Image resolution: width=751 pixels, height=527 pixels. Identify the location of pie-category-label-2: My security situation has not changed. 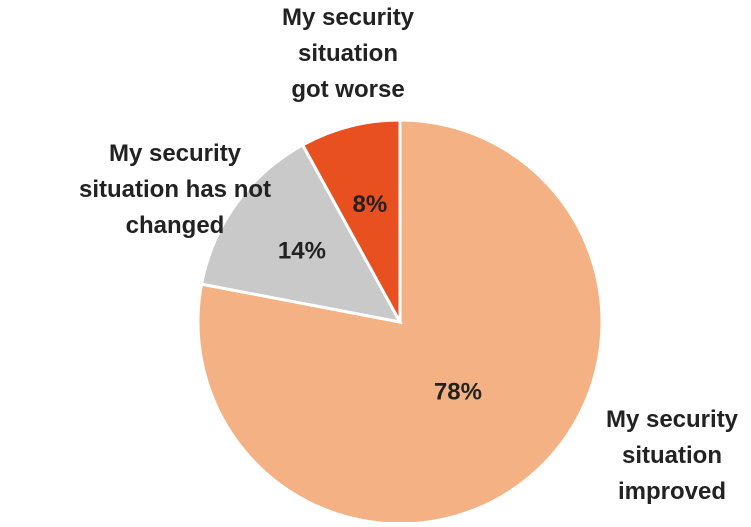
(175, 189).